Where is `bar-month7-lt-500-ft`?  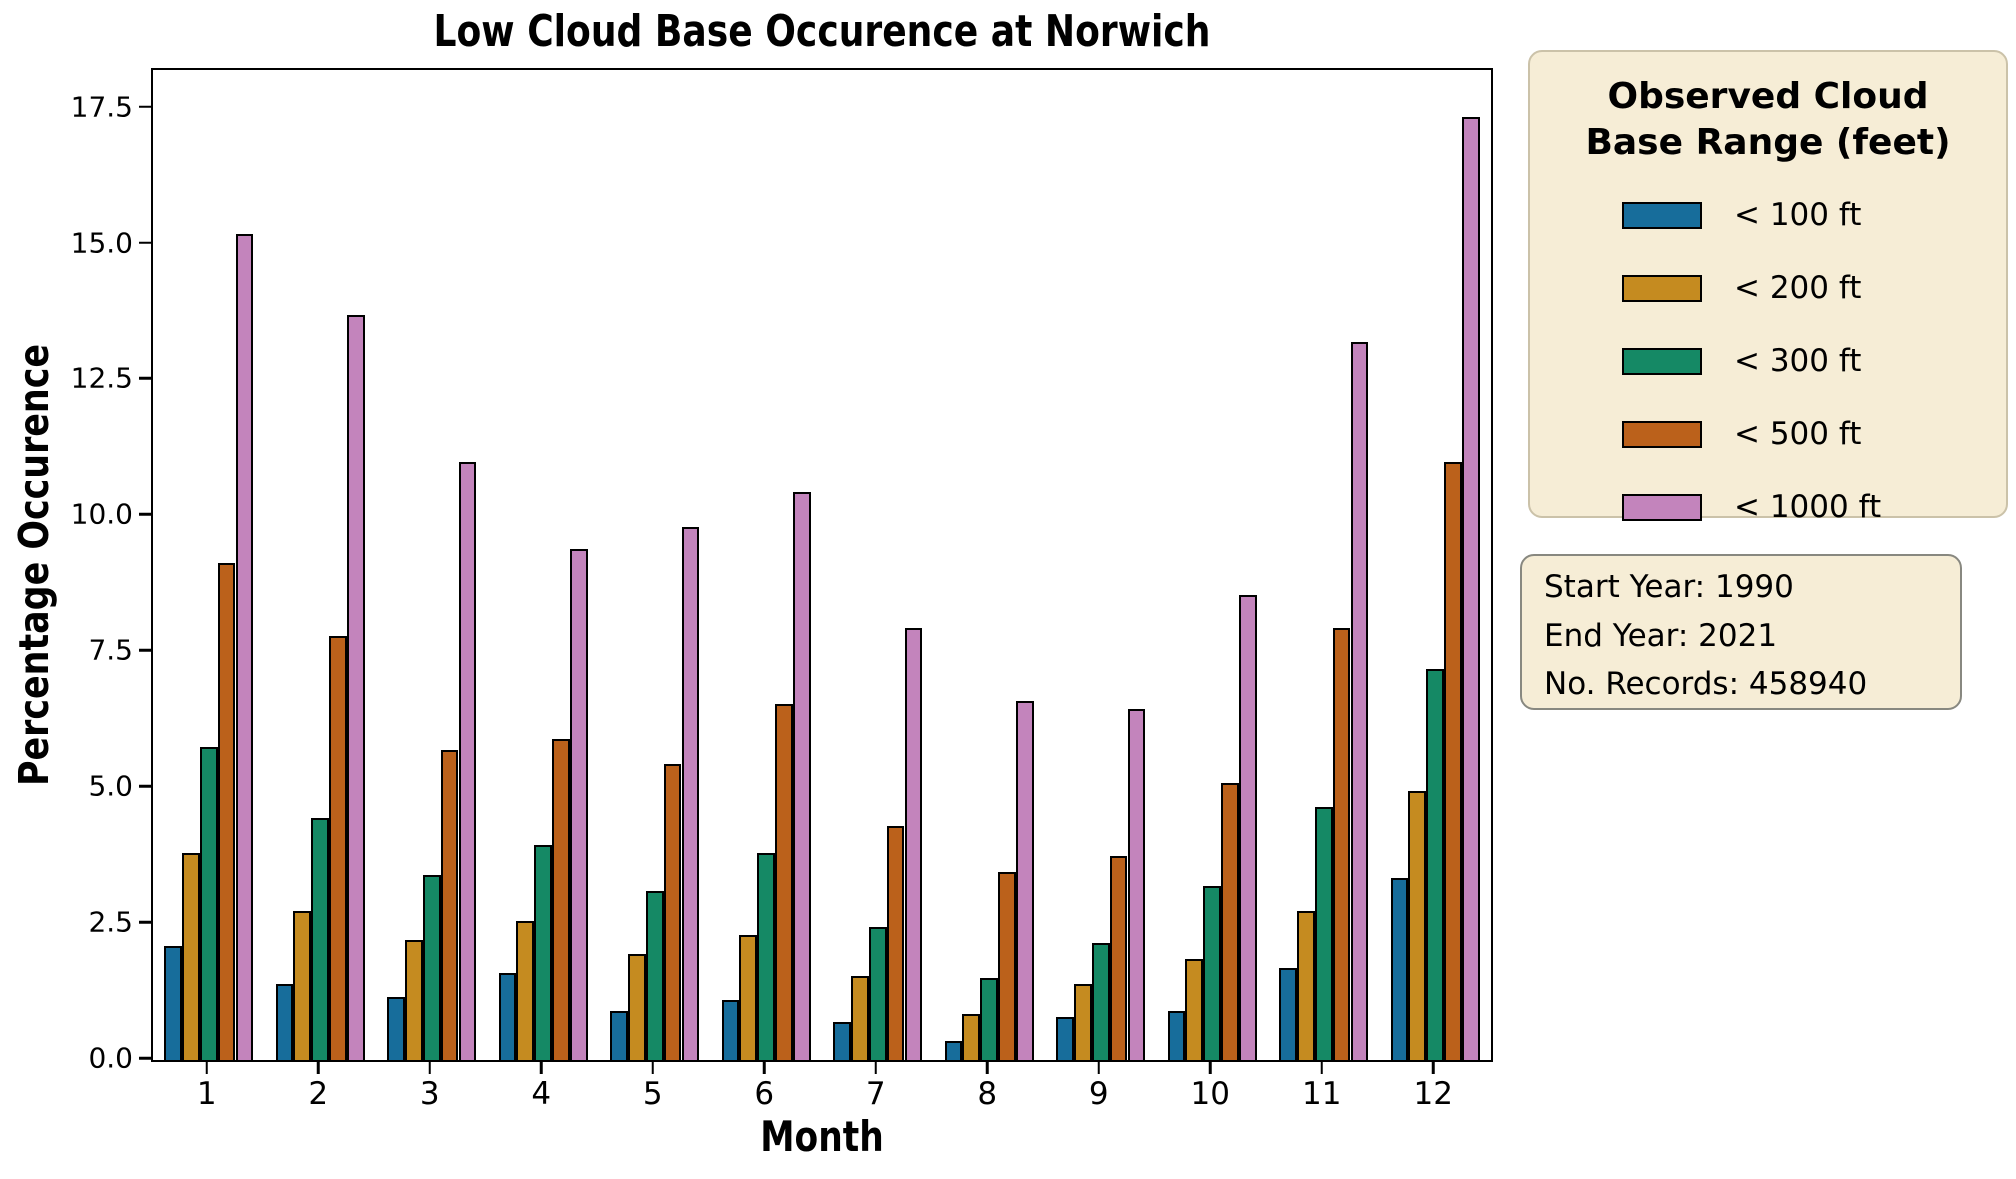 bar-month7-lt-500-ft is located at coordinates (895, 943).